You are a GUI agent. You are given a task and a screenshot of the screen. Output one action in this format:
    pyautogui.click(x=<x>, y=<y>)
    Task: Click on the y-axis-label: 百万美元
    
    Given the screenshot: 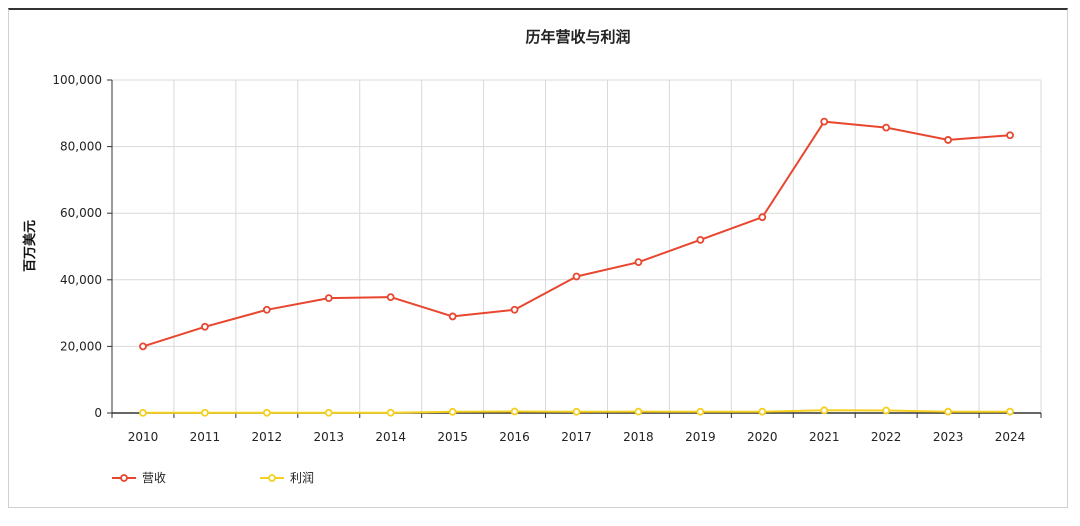 What is the action you would take?
    pyautogui.click(x=30, y=246)
    